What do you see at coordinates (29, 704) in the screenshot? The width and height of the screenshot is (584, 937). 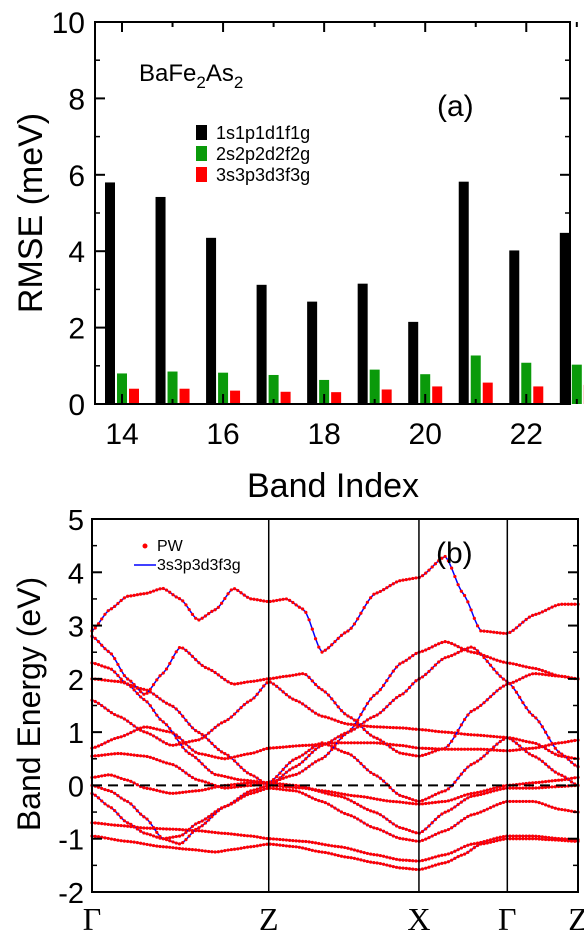 I see `panel-b-ylabel: Band Energy (eV)` at bounding box center [29, 704].